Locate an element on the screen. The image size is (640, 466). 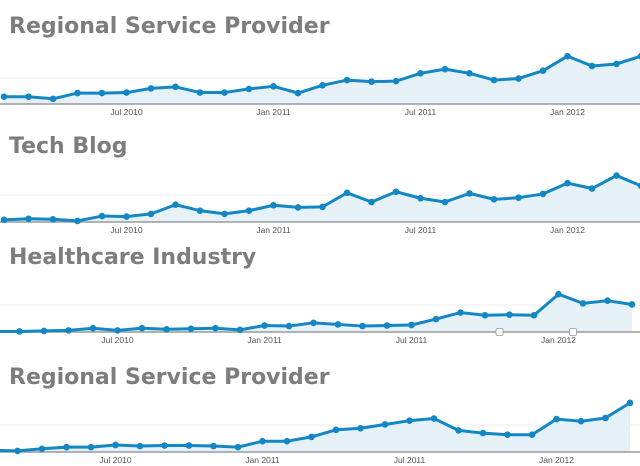
chart-title: Healthcare Industry is located at coordinates (132, 257).